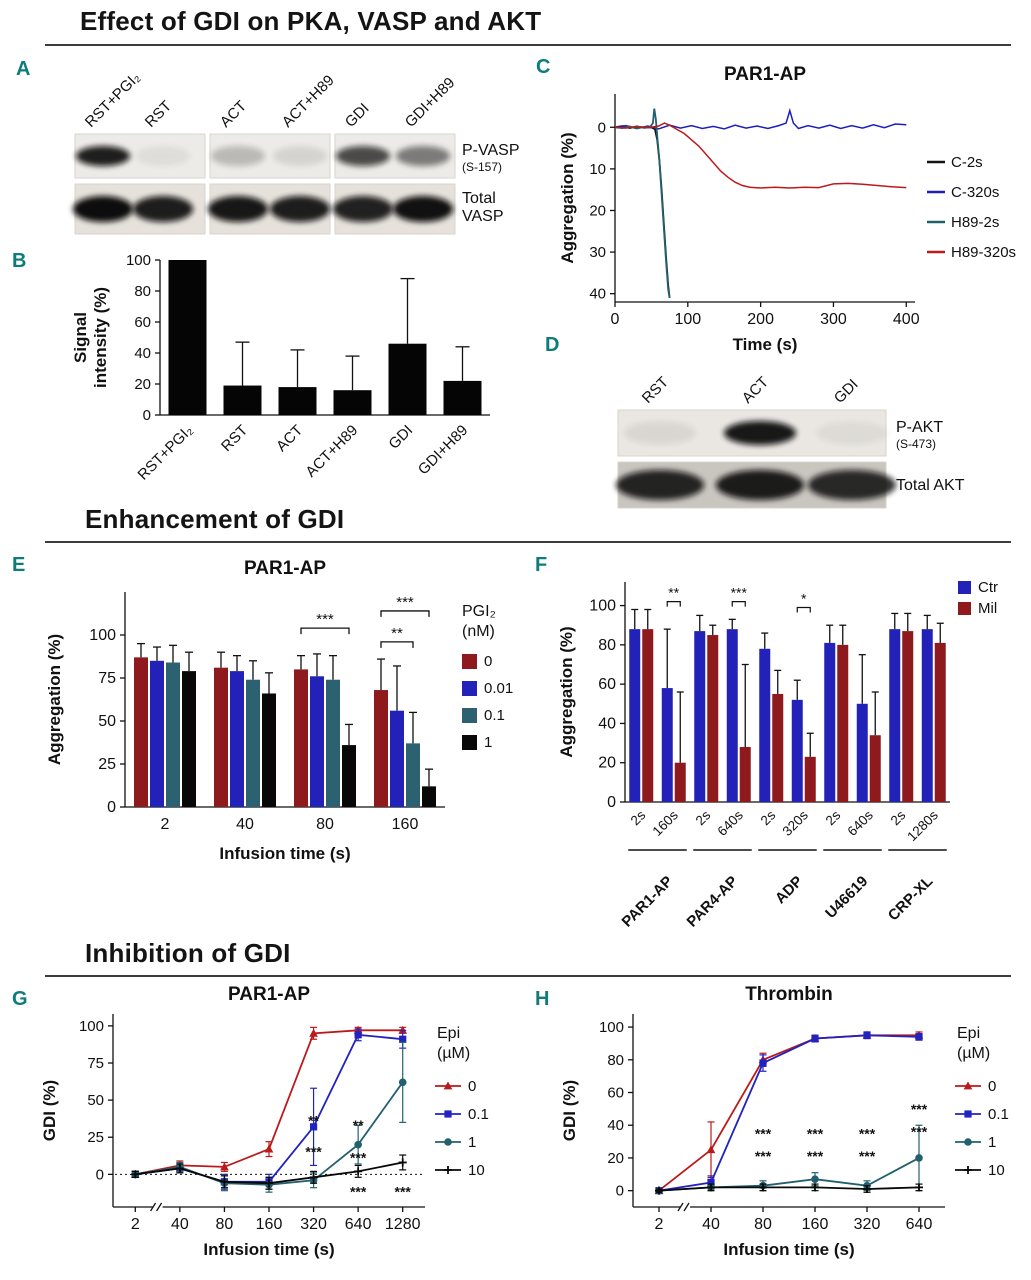 The image size is (1031, 1280). What do you see at coordinates (911, 899) in the screenshot?
I see `svg-text: CRP-XL` at bounding box center [911, 899].